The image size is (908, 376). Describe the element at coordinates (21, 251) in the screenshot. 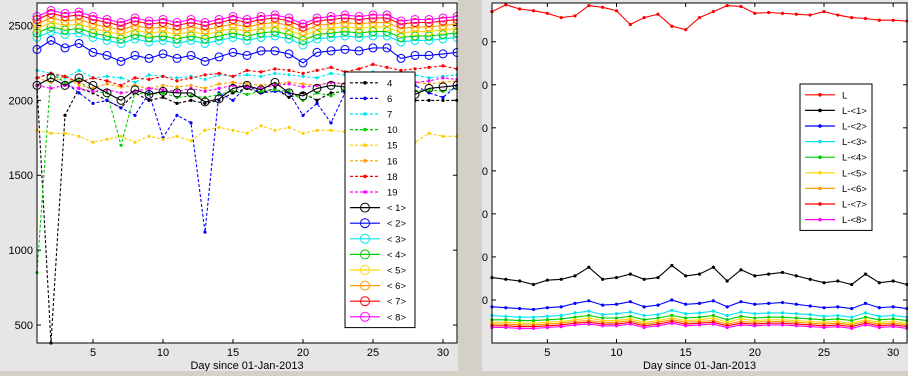

I see `chart1-y-tick-label: 1000` at that location.